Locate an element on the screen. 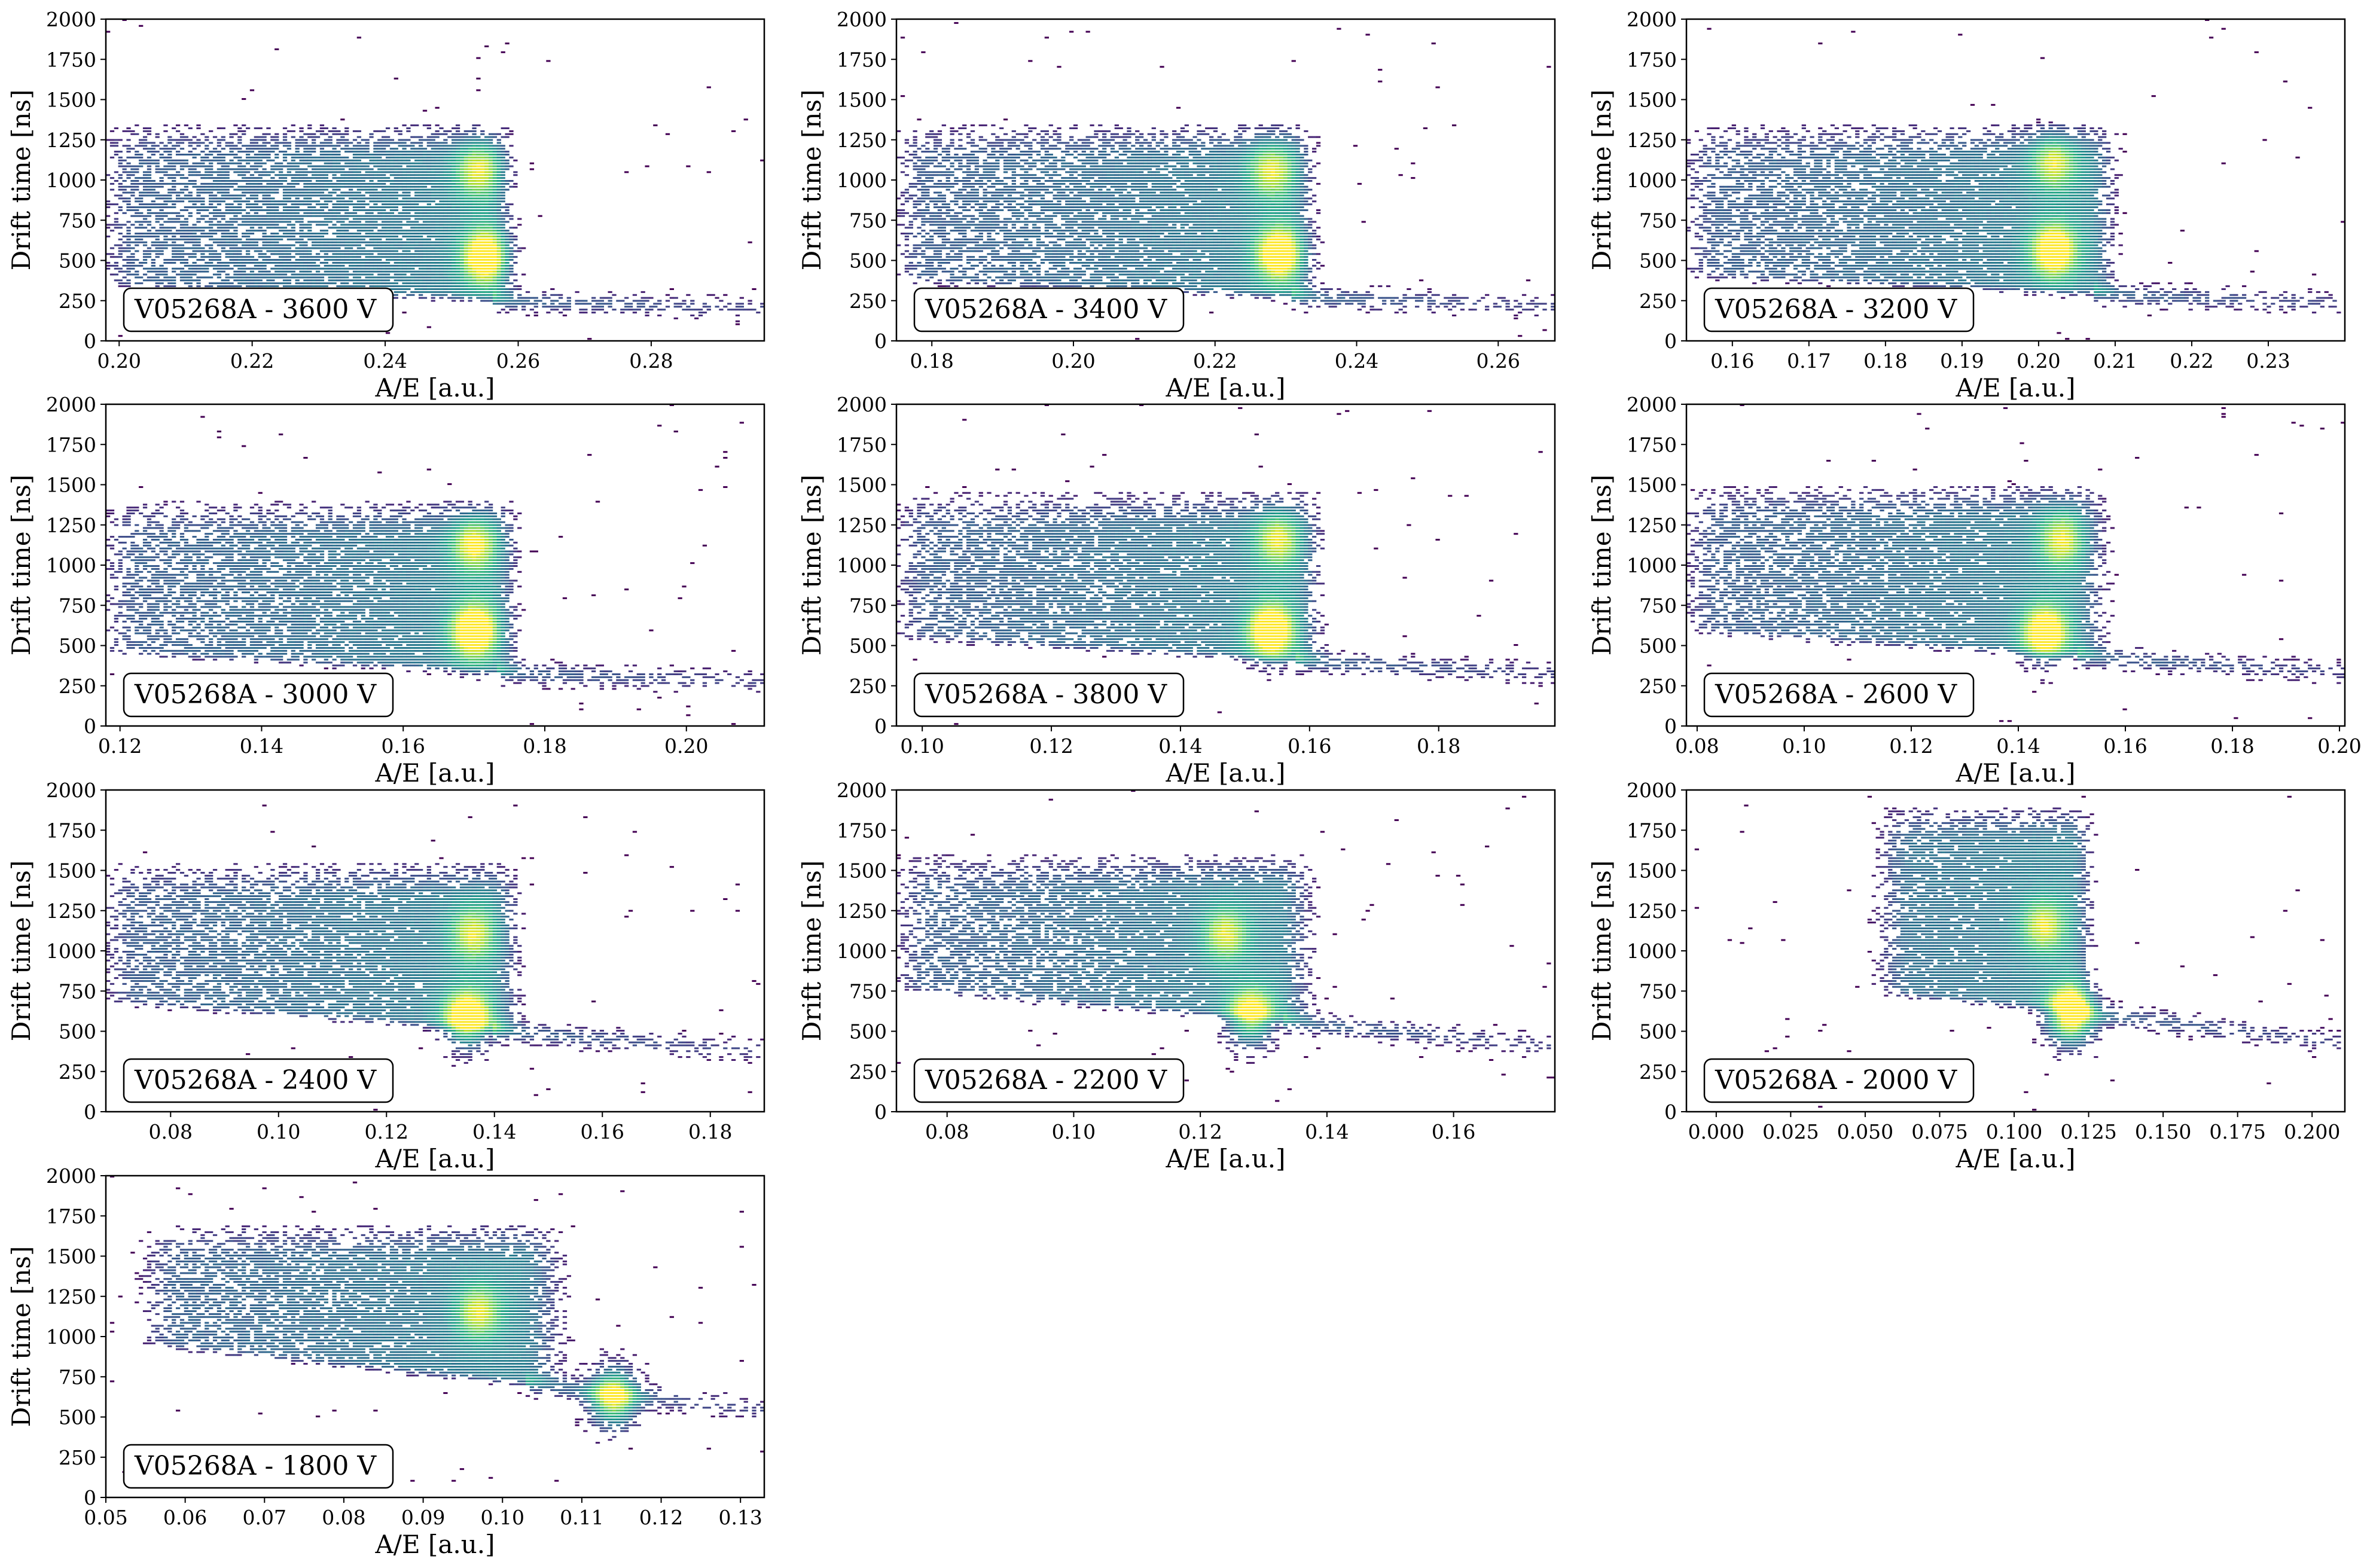 The image size is (2361, 1568). y-tick-label: 1000 is located at coordinates (71, 180).